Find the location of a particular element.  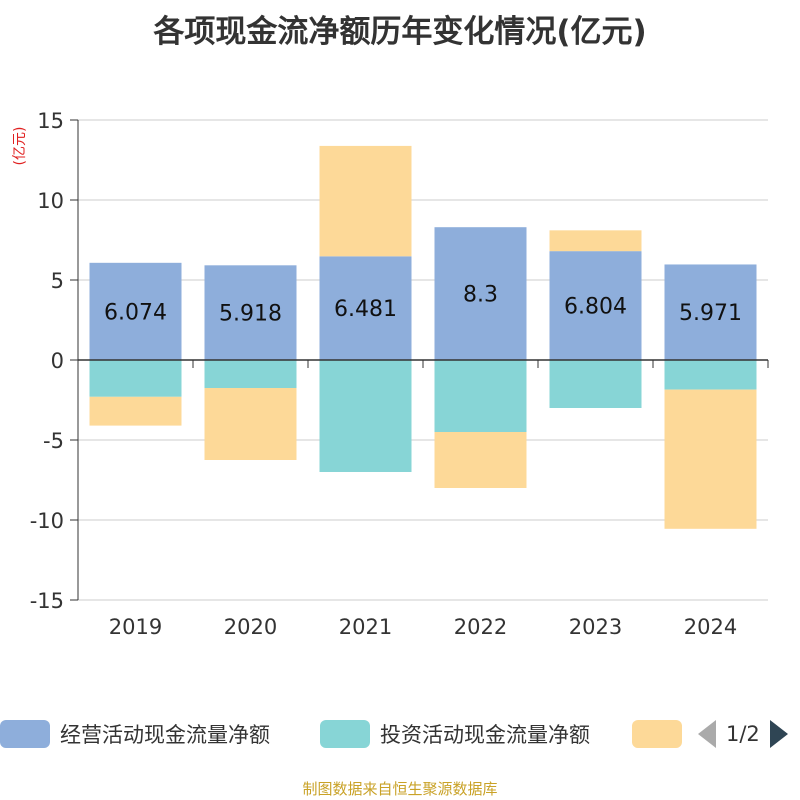

x-tick-label: 2023 is located at coordinates (595, 627).